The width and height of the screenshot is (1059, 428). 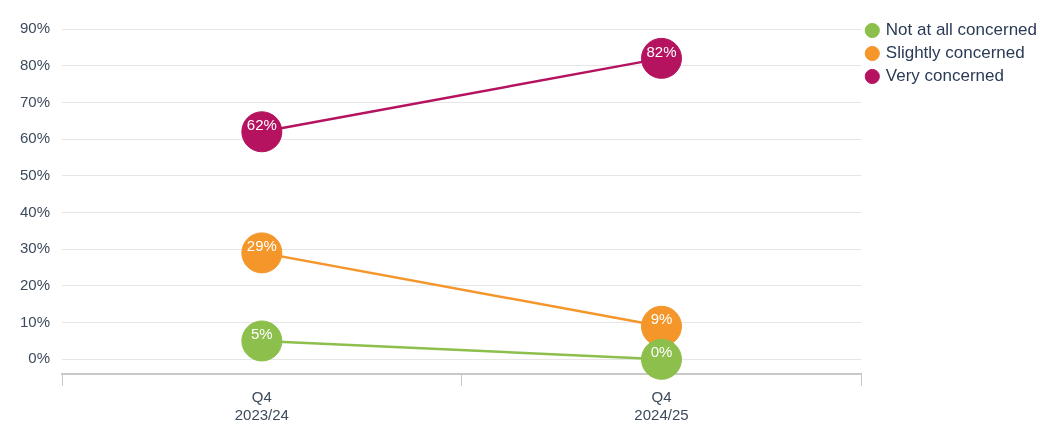 I want to click on data-label: 82%, so click(x=661, y=51).